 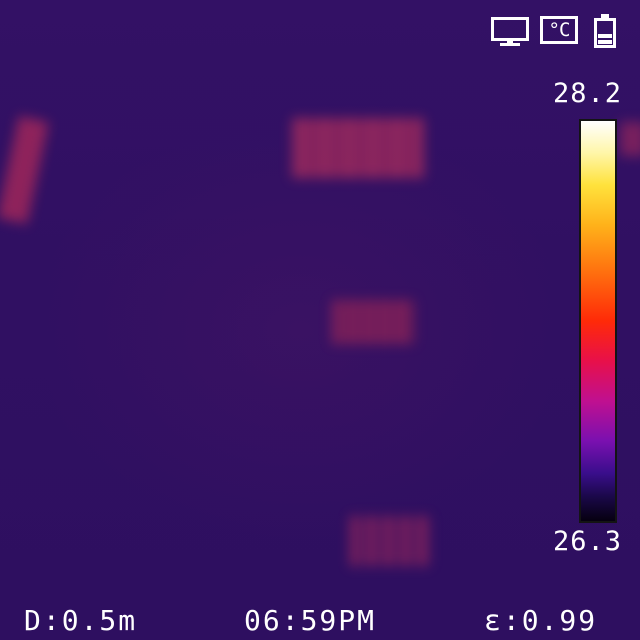 What do you see at coordinates (598, 321) in the screenshot?
I see `color-palette-bar` at bounding box center [598, 321].